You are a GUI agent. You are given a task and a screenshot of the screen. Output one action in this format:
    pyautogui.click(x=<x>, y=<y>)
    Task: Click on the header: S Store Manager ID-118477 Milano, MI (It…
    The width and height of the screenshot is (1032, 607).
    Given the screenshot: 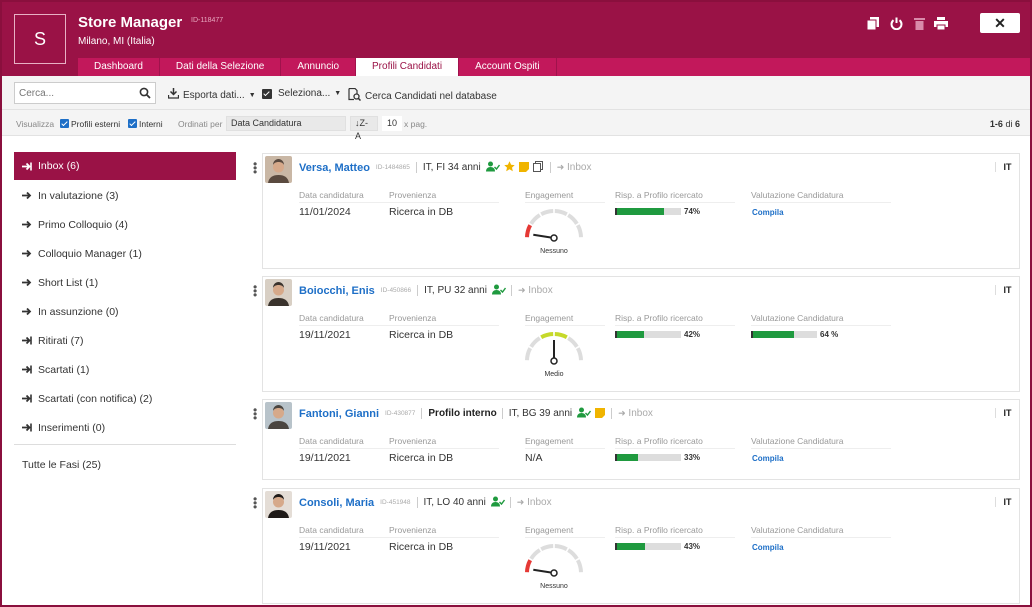 What is the action you would take?
    pyautogui.click(x=516, y=39)
    